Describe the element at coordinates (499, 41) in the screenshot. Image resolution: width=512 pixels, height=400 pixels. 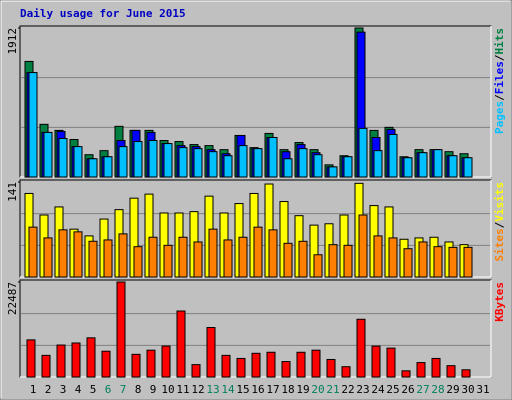
I see `legend-entry: Hits` at that location.